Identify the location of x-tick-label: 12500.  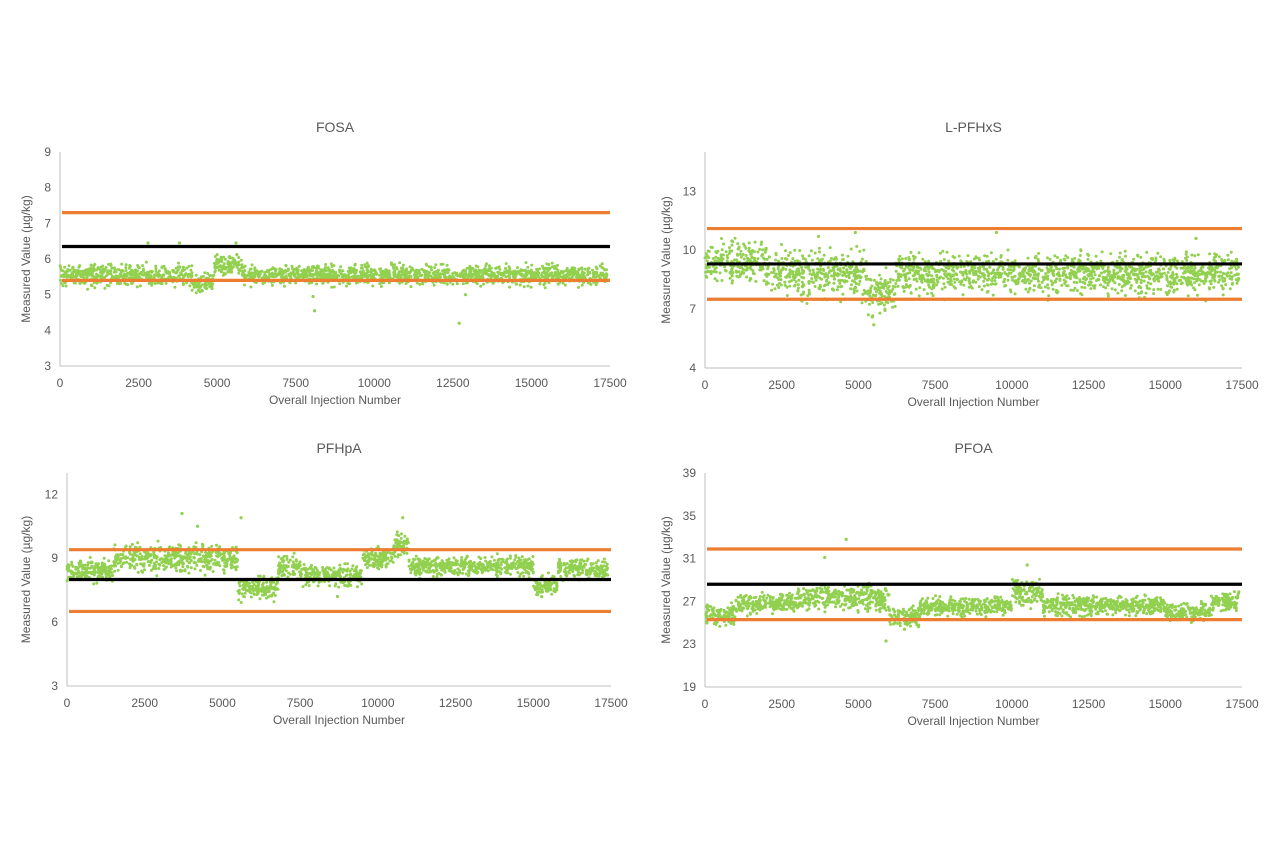
(456, 703).